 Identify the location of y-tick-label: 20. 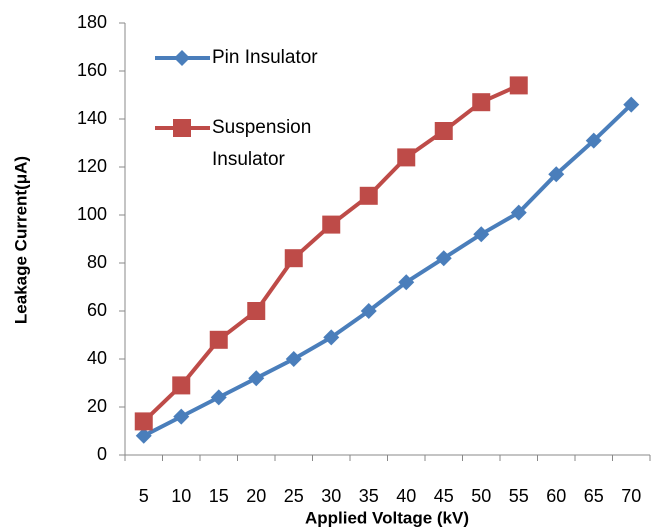
(97, 406).